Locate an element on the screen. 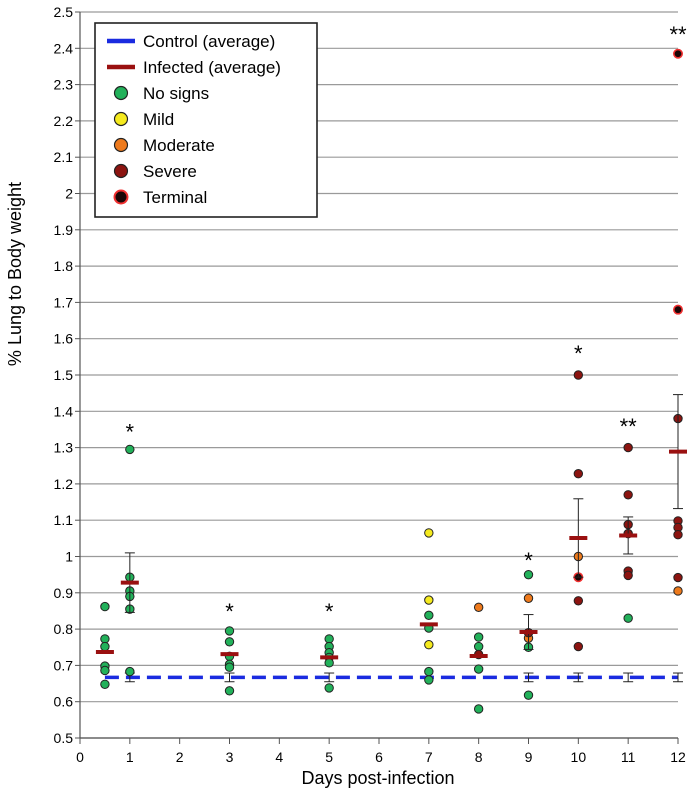 Image resolution: width=693 pixels, height=800 pixels. y-tick-label: 0.7 is located at coordinates (64, 665).